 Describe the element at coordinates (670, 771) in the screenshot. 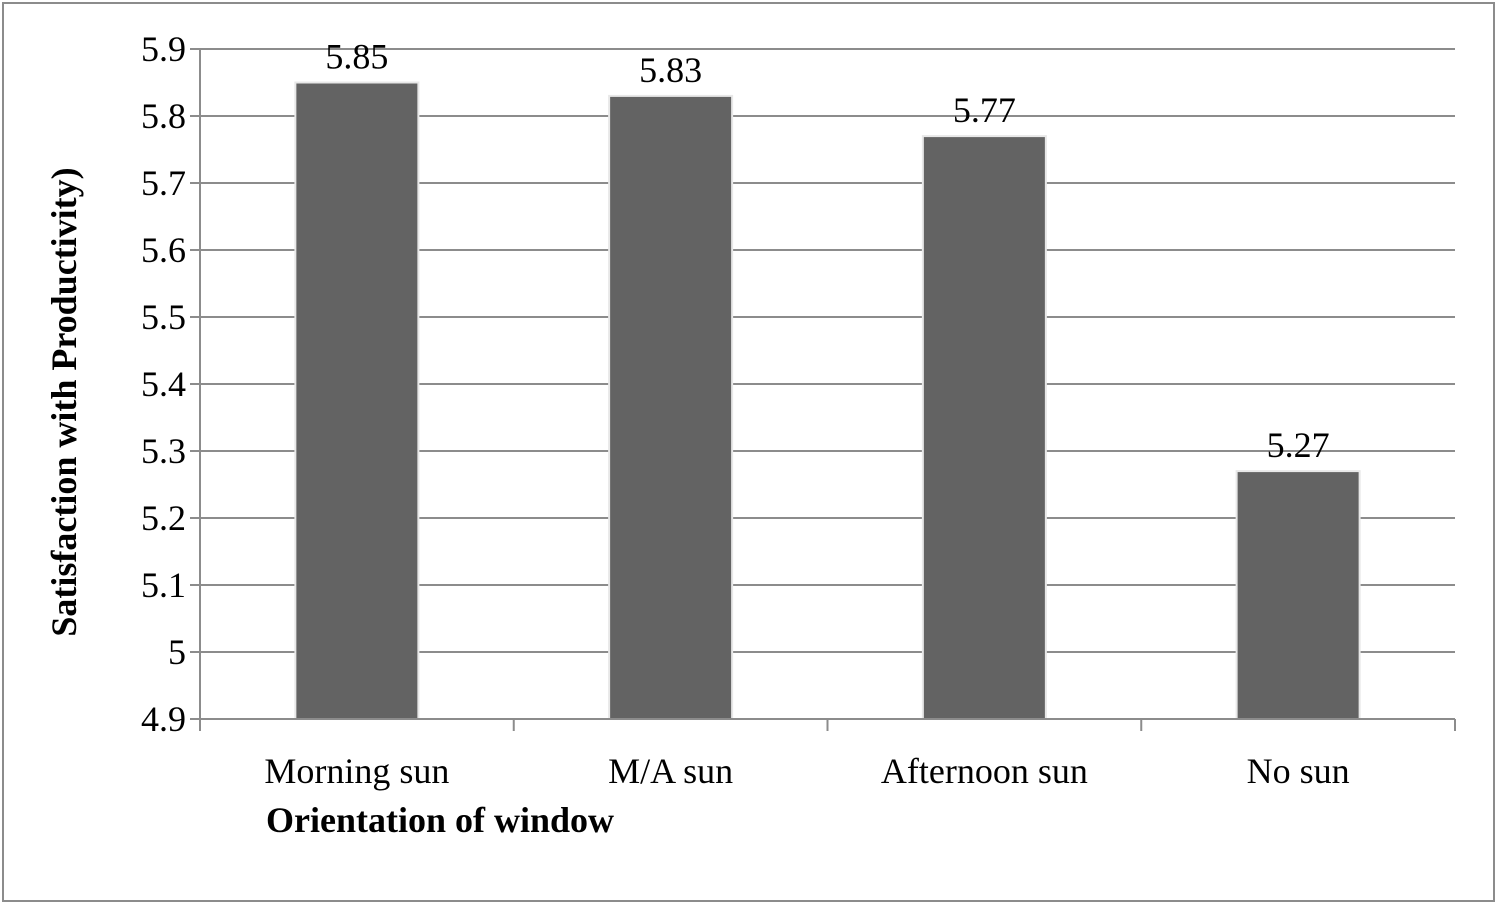

I see `x-category-label: M/A sun` at that location.